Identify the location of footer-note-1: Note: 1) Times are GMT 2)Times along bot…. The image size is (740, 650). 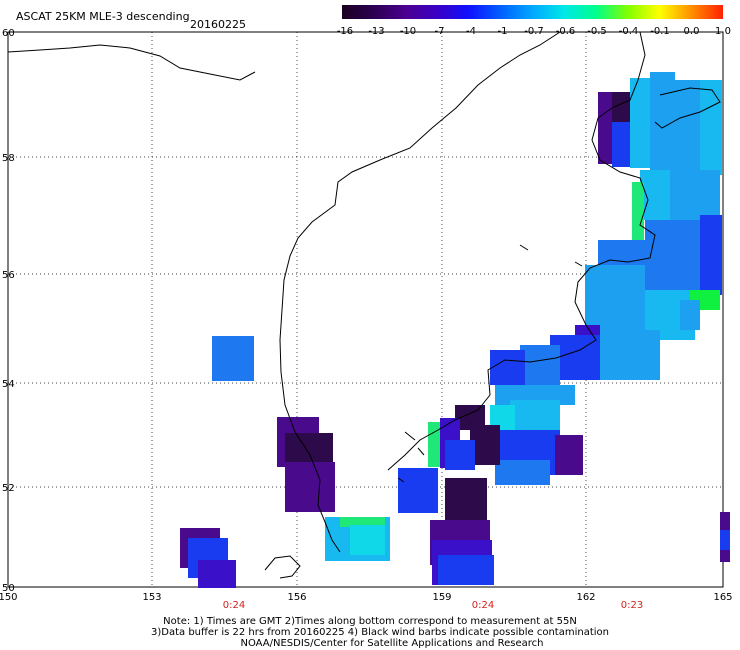
(370, 621).